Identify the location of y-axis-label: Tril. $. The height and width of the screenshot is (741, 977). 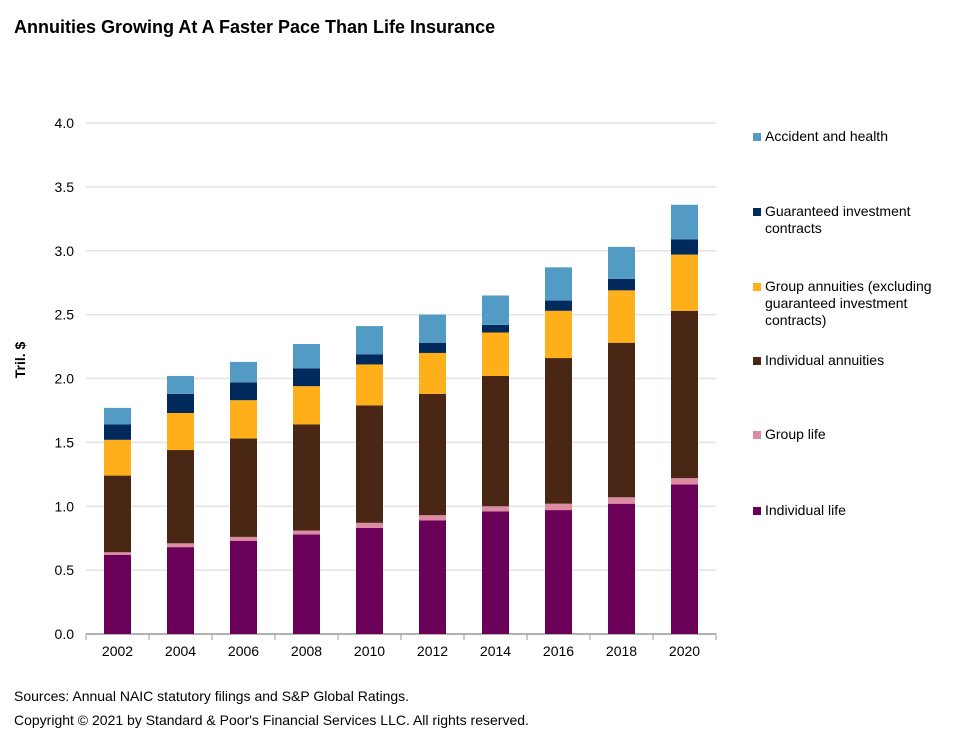
(20, 360).